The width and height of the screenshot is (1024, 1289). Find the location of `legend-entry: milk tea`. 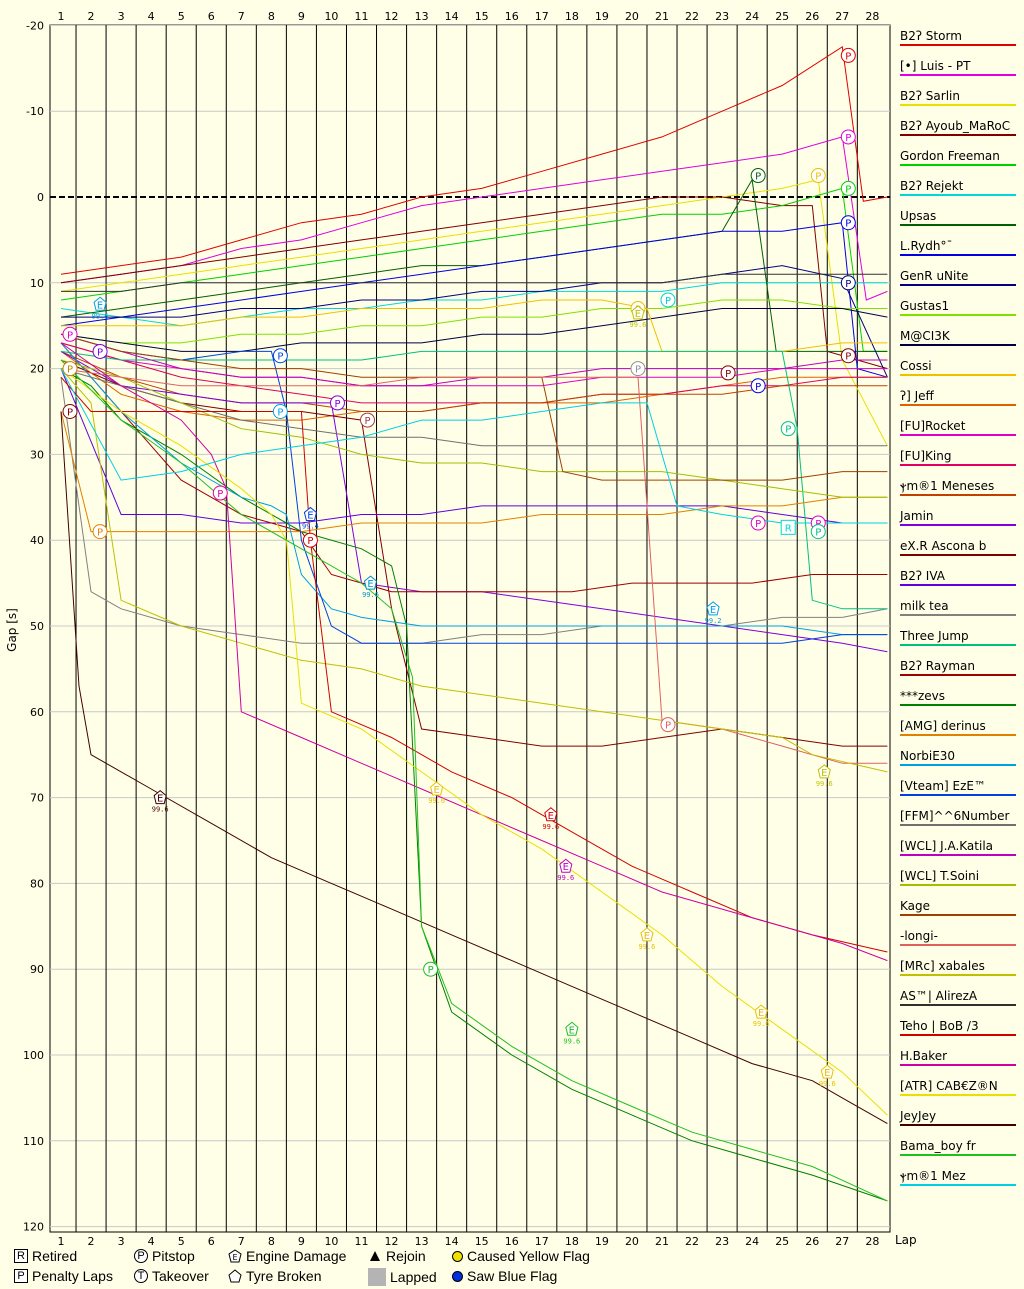

legend-entry: milk tea is located at coordinates (924, 606).